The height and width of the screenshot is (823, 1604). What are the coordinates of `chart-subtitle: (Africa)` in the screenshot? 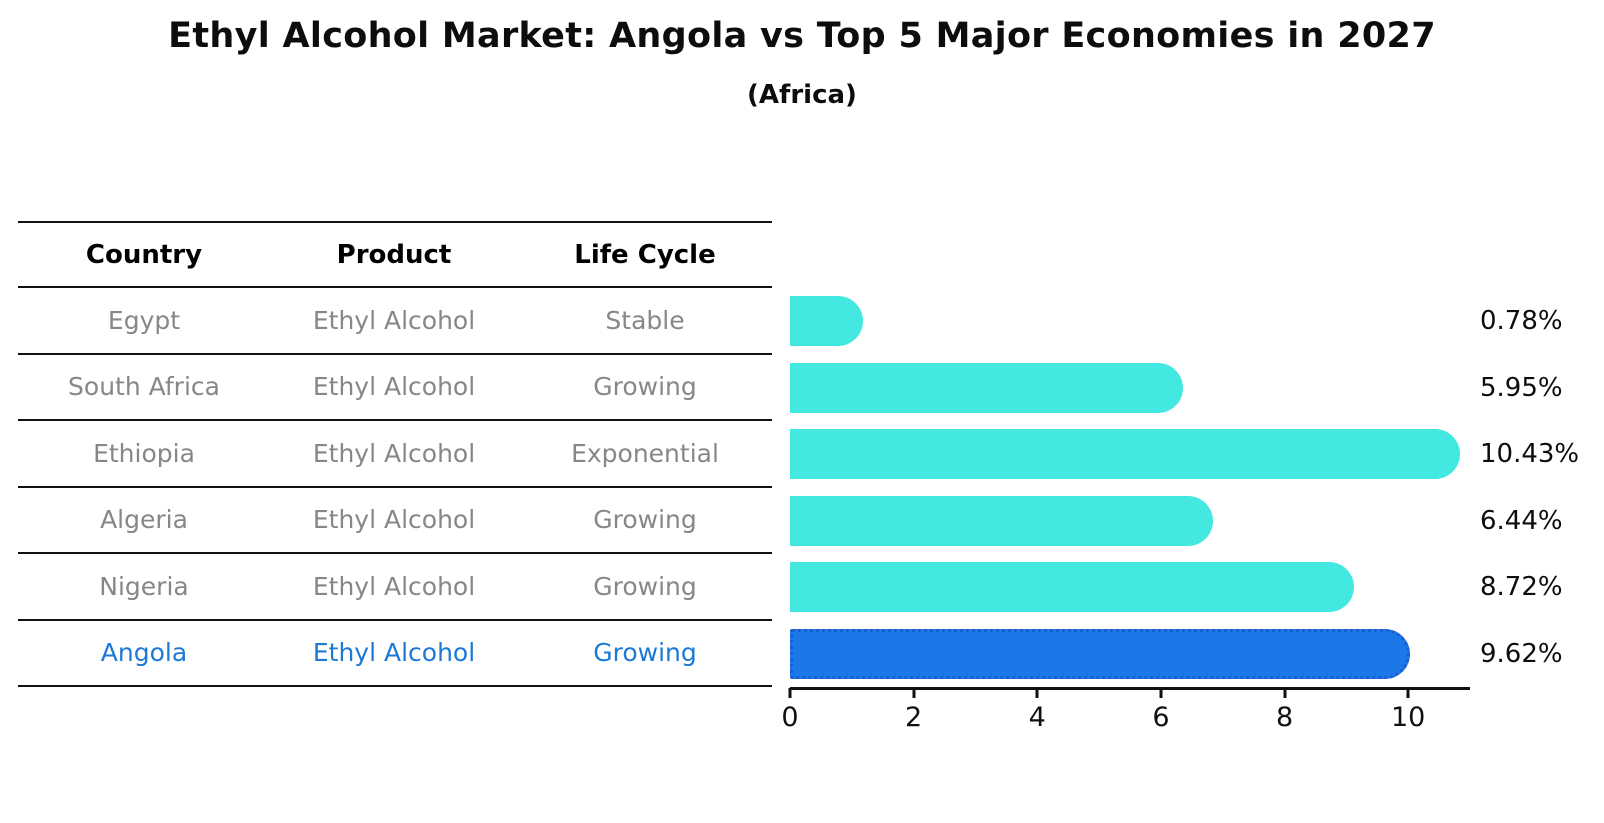 It's located at (802, 95).